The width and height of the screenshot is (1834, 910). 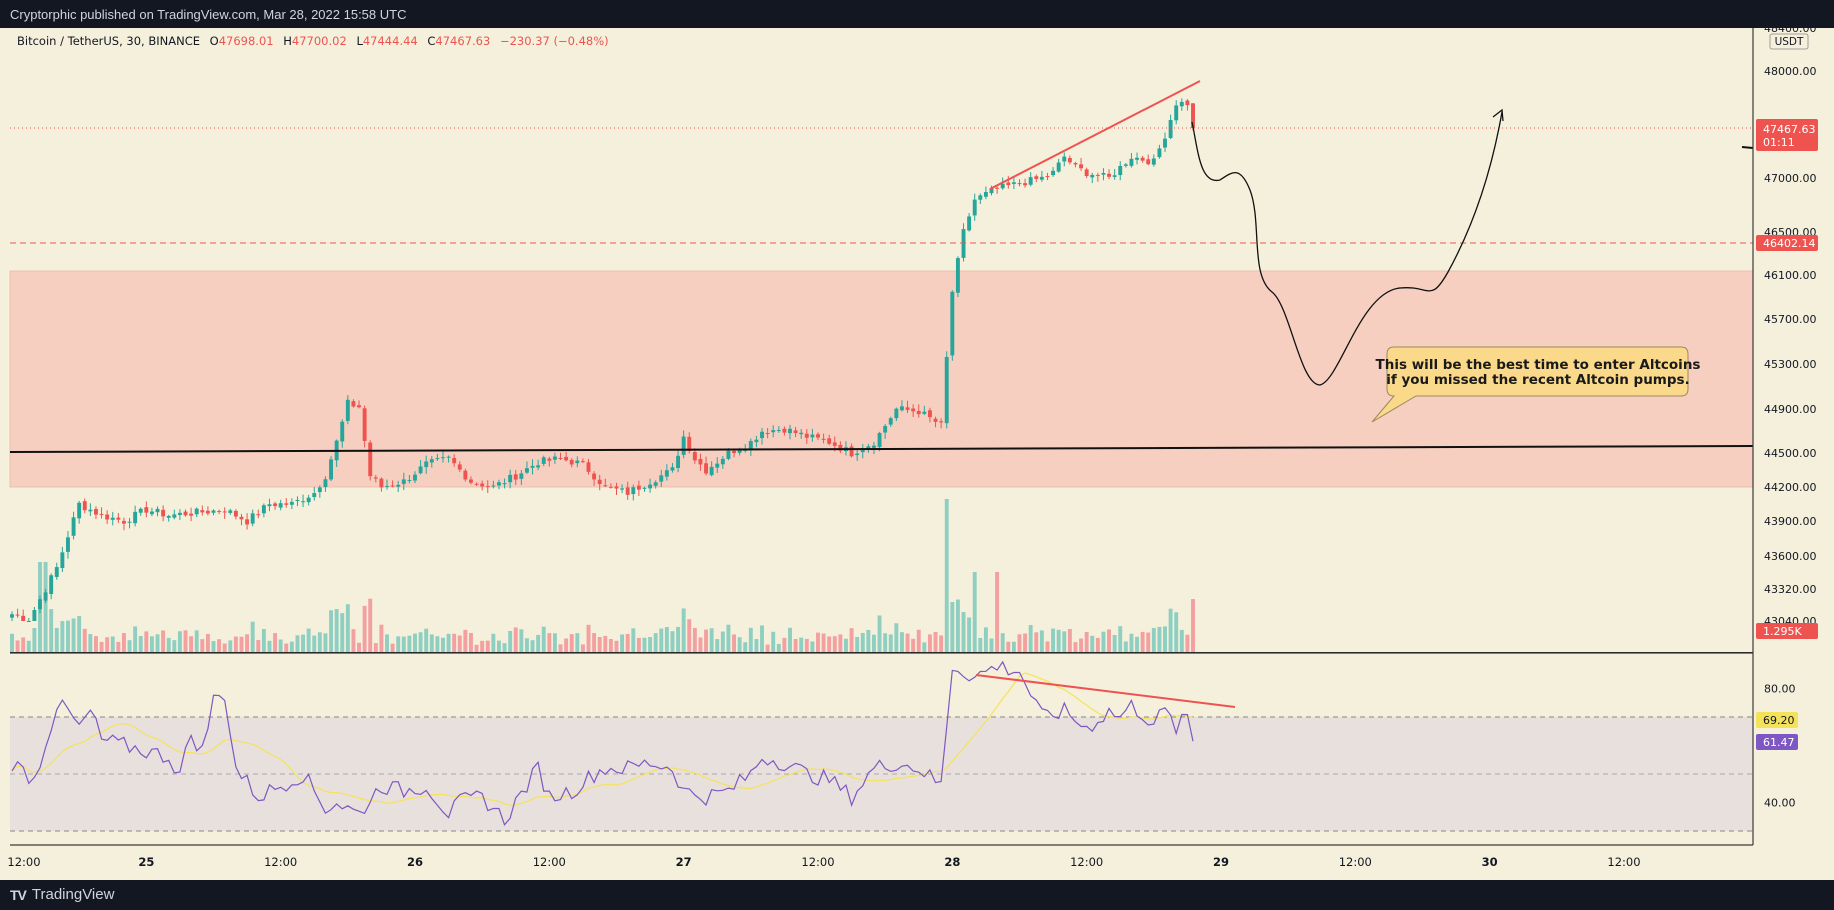 What do you see at coordinates (1790, 275) in the screenshot?
I see `price-tick-label: 46100.00` at bounding box center [1790, 275].